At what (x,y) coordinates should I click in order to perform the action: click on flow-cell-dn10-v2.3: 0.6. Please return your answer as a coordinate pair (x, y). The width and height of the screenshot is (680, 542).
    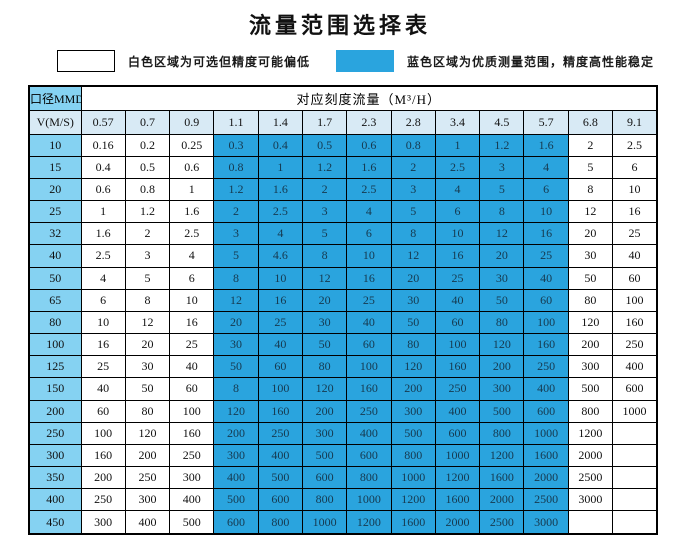
    Looking at the image, I should click on (369, 145).